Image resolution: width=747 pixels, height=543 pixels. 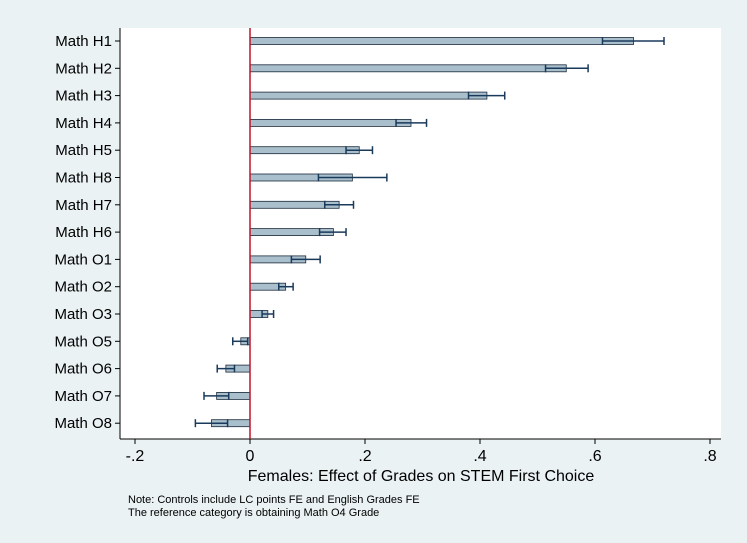 What do you see at coordinates (83, 123) in the screenshot?
I see `y-tick-label: Math H4` at bounding box center [83, 123].